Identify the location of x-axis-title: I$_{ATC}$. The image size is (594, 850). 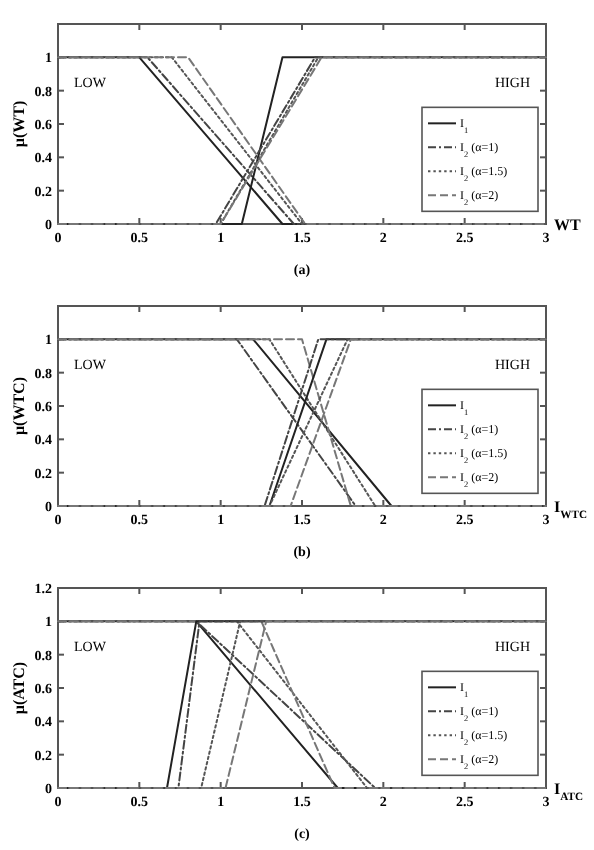
(569, 792).